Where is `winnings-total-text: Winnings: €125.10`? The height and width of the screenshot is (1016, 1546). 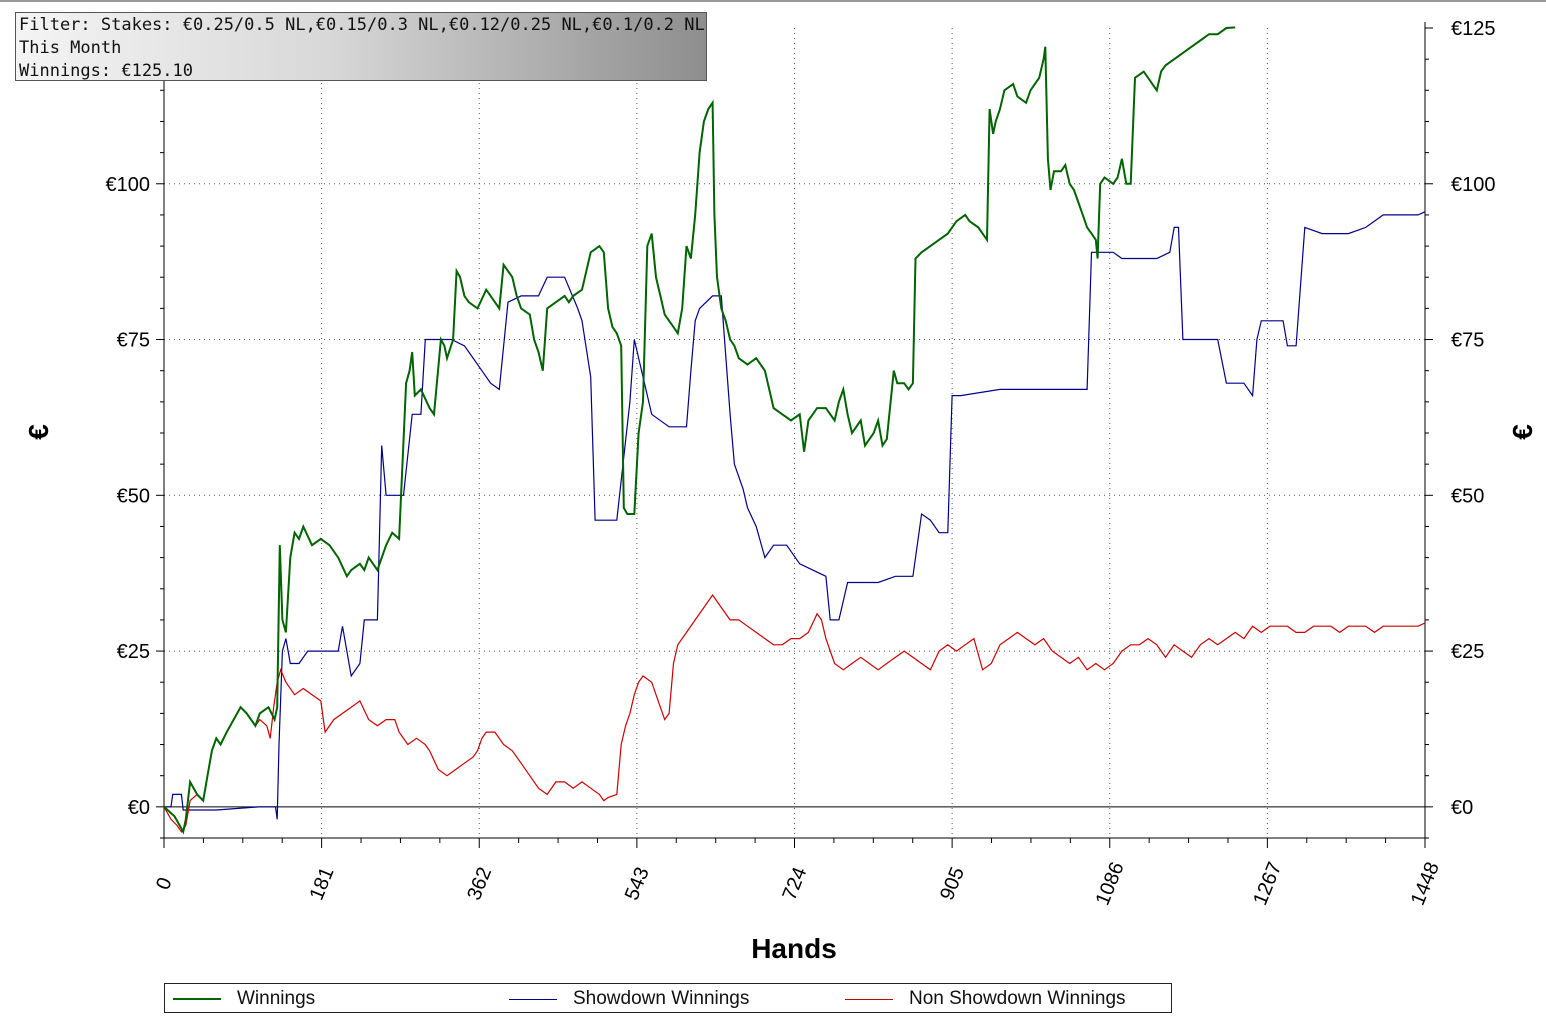
winnings-total-text: Winnings: €125.10 is located at coordinates (106, 71).